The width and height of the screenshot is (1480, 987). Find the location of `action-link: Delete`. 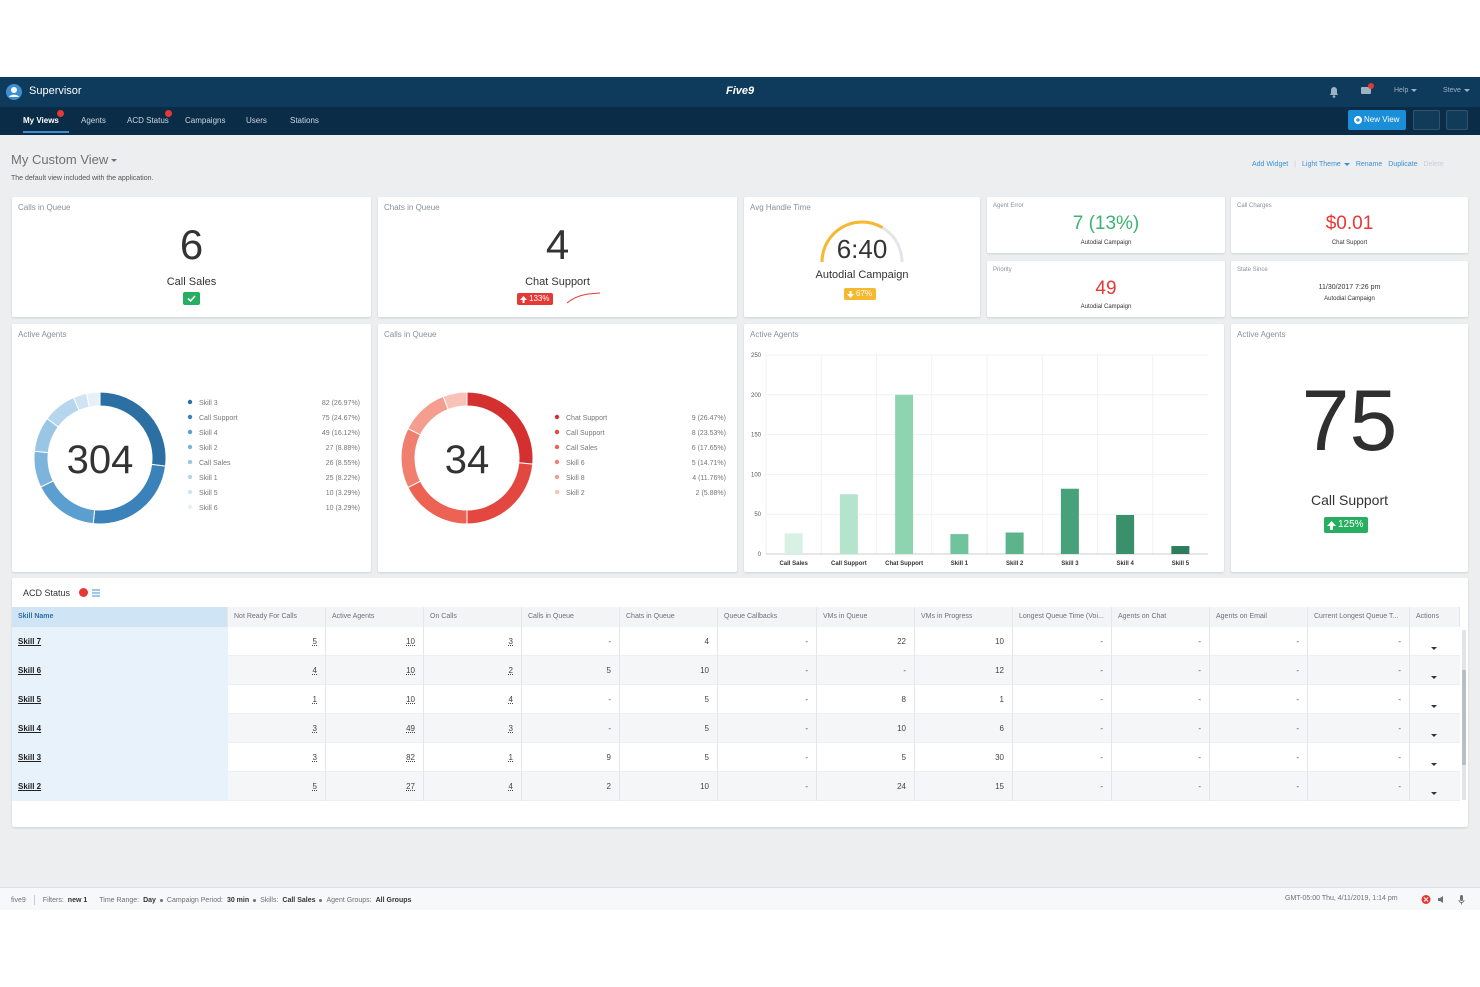

action-link: Delete is located at coordinates (1433, 164).